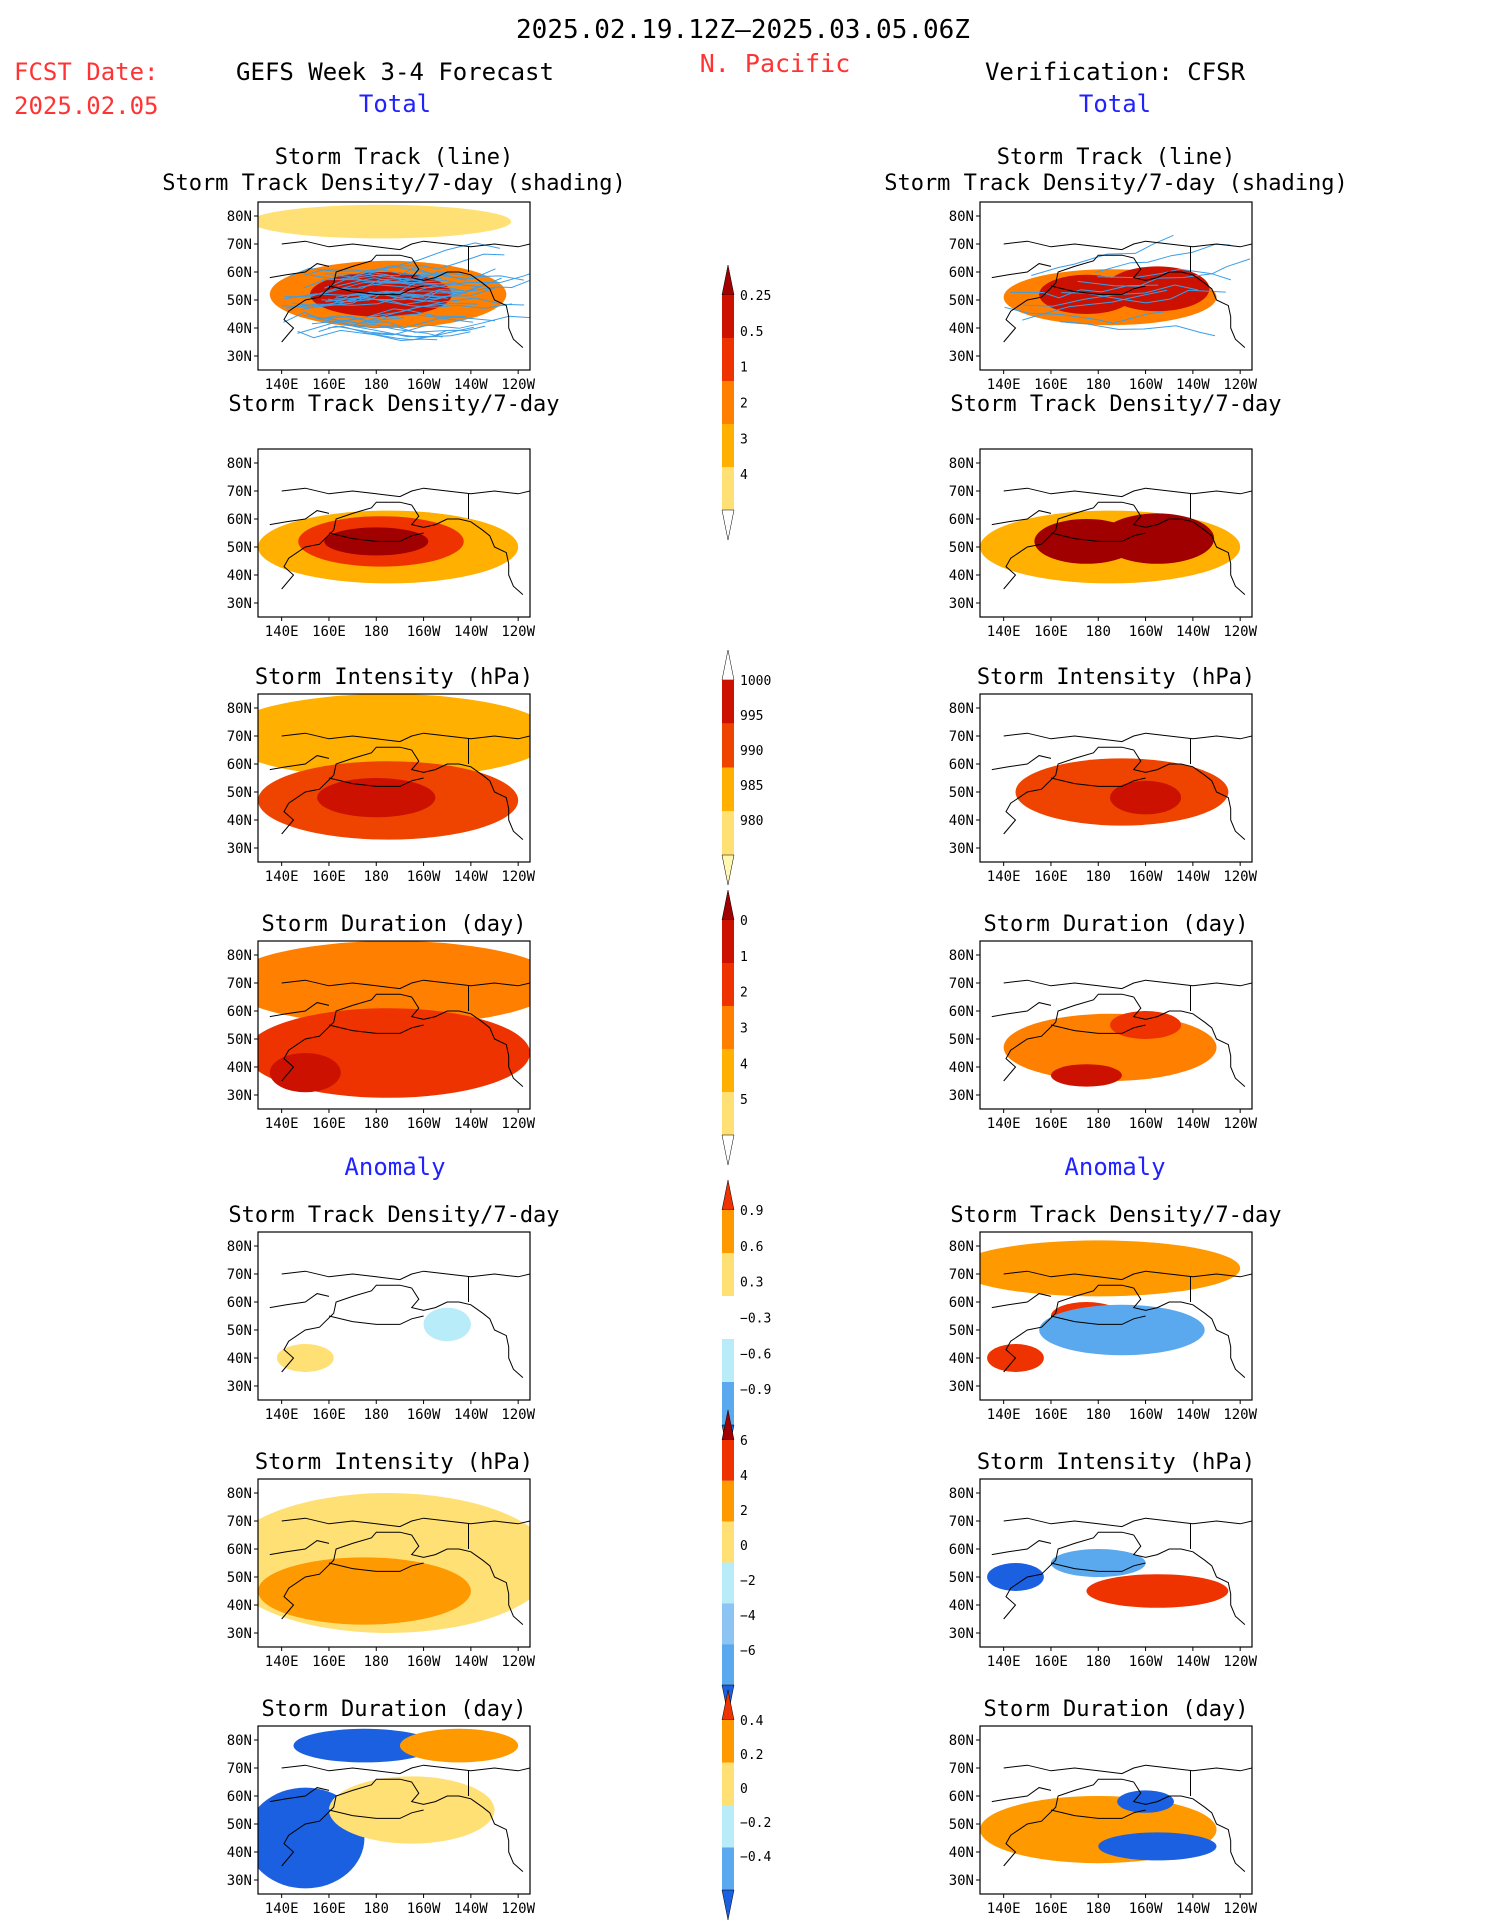 The height and width of the screenshot is (1925, 1487). Describe the element at coordinates (1116, 183) in the screenshot. I see `panel-subtitle: Storm Track Density/7-day (shading)` at that location.